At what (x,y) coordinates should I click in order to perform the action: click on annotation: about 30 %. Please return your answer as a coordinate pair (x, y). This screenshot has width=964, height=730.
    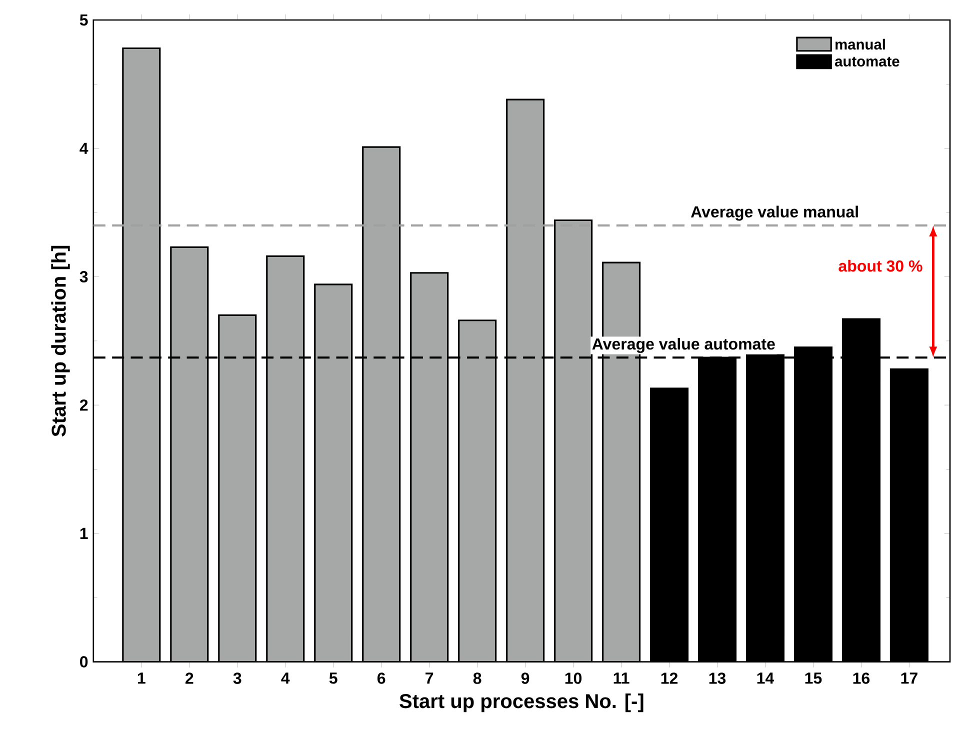
    Looking at the image, I should click on (880, 266).